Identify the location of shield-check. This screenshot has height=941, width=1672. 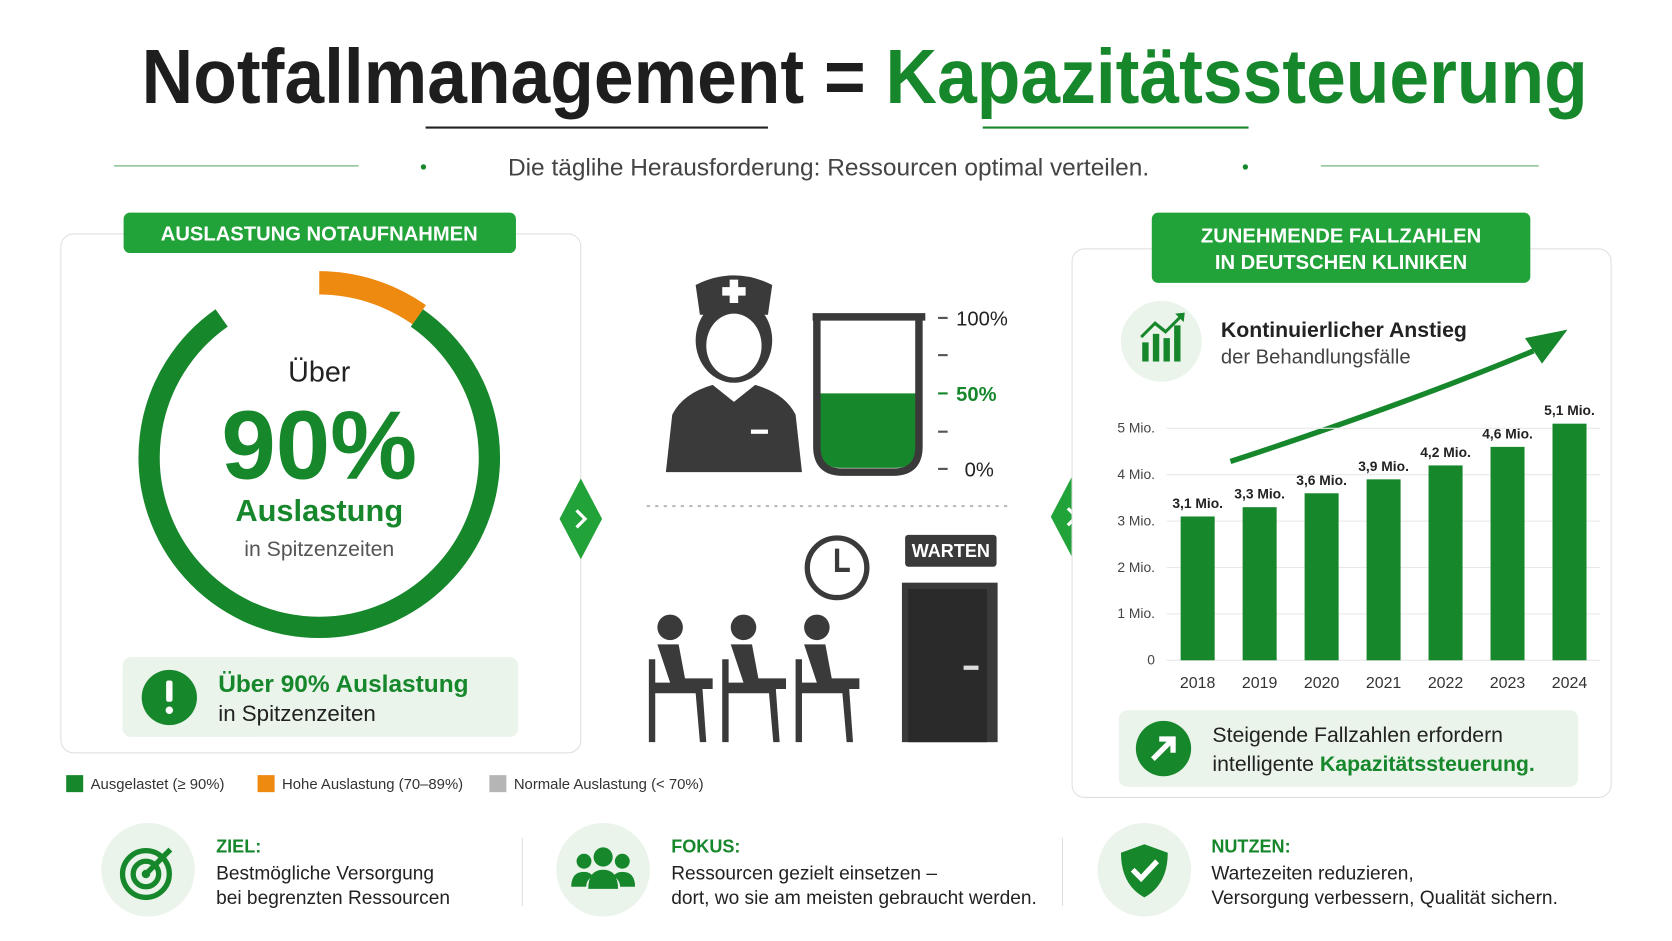
(1145, 871).